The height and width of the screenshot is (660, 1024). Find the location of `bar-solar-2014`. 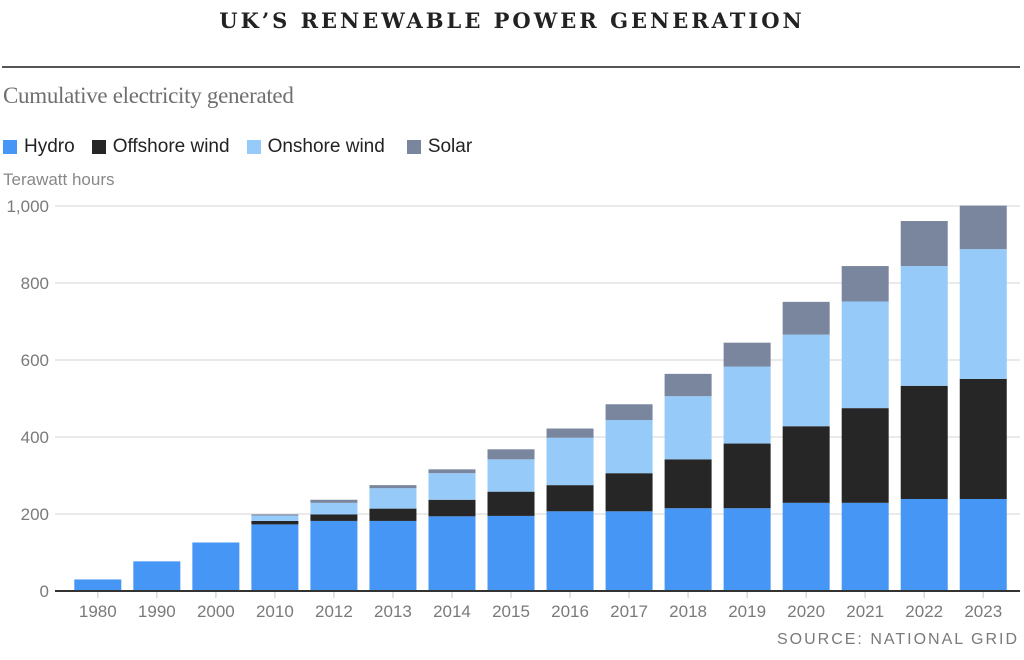

bar-solar-2014 is located at coordinates (452, 471).